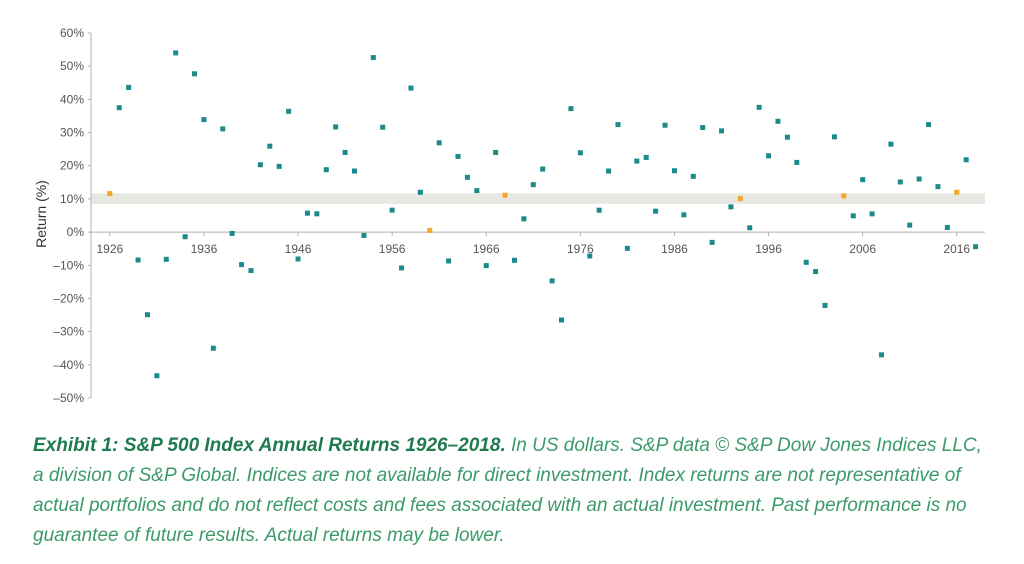 The image size is (1024, 564). Describe the element at coordinates (72, 215) in the screenshot. I see `y-axis-ticks: 60% 50% 40% 30% 20% 10% 0% –10% –20% –30% –40% –50%` at that location.